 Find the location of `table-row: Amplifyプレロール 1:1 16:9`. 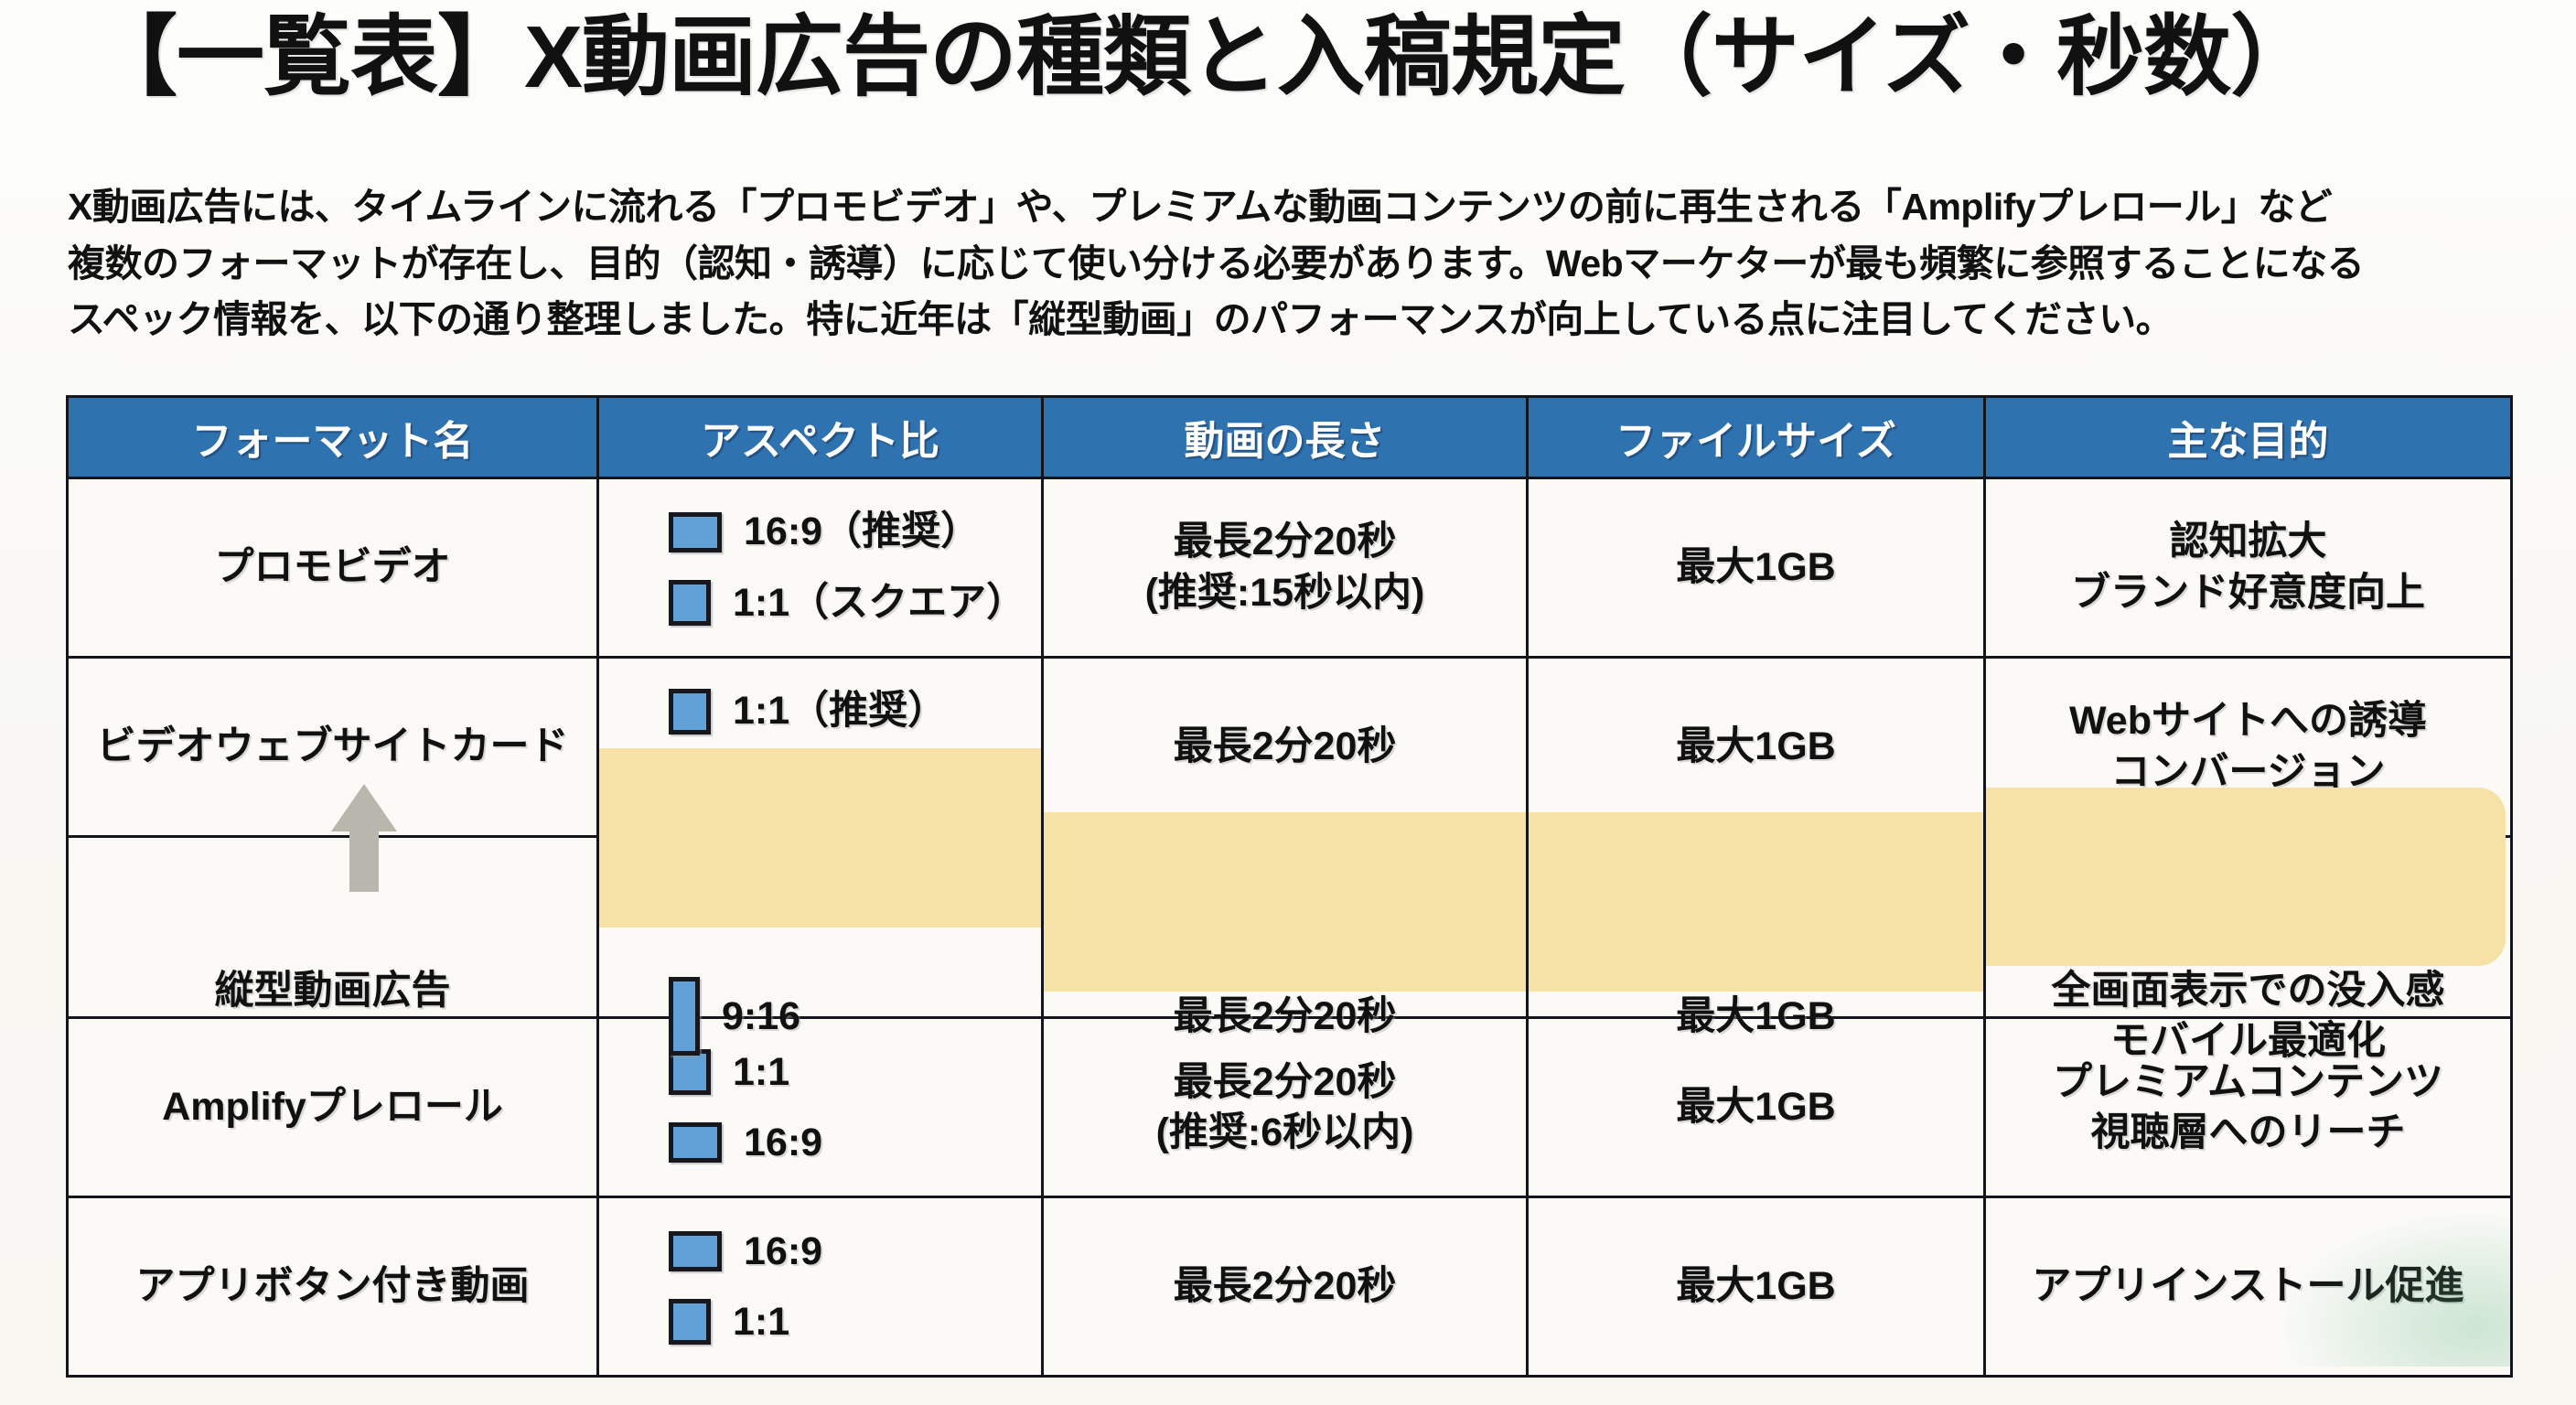

table-row: Amplifyプレロール 1:1 16:9 is located at coordinates (1290, 1107).